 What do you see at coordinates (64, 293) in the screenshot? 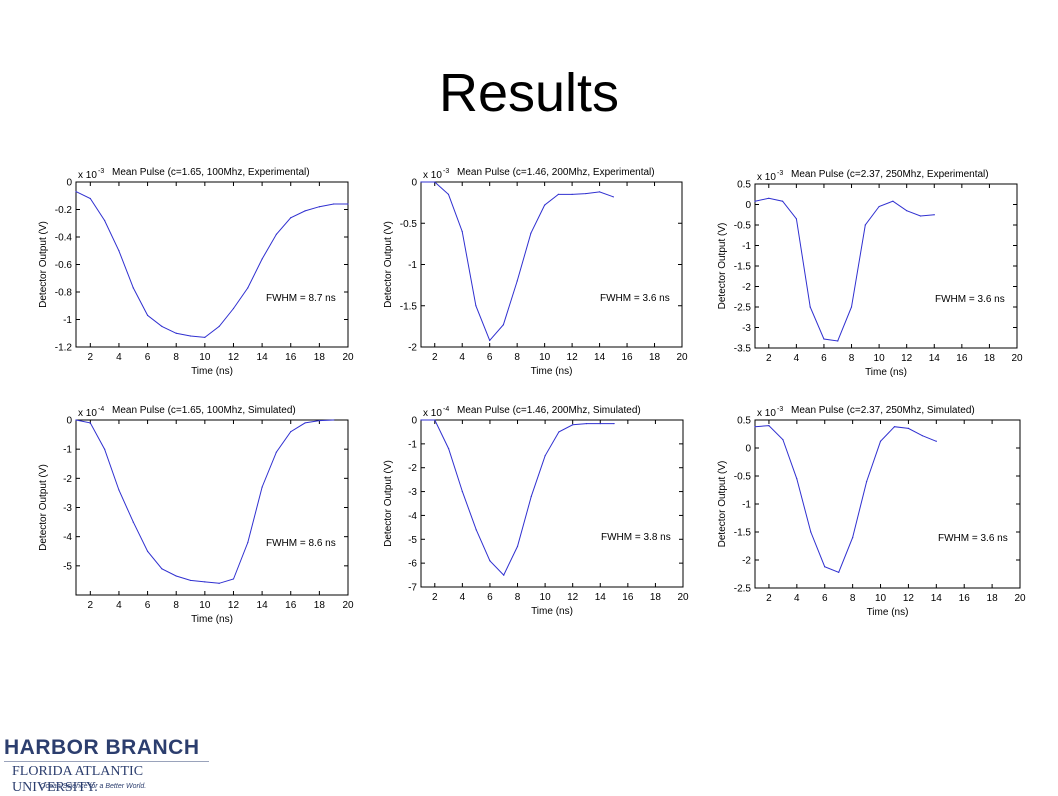
I see `y-tick-label: -0.8` at bounding box center [64, 293].